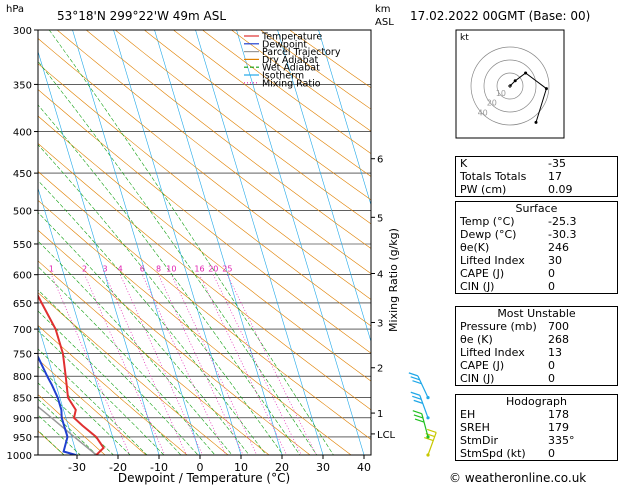  What do you see at coordinates (432, 444) in the screenshot?
I see `wind-barb-staff` at bounding box center [432, 444].